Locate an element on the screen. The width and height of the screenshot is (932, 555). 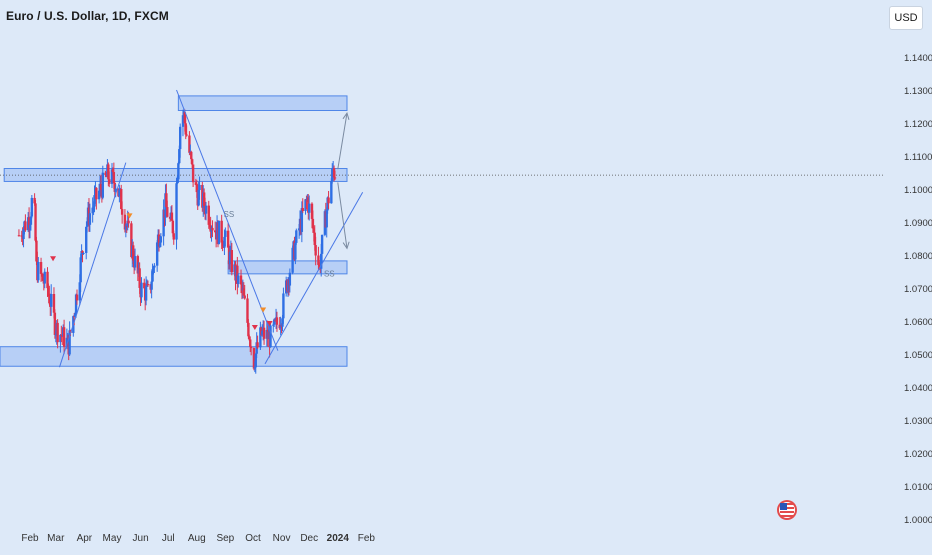
zone-demand is located at coordinates (174, 356).